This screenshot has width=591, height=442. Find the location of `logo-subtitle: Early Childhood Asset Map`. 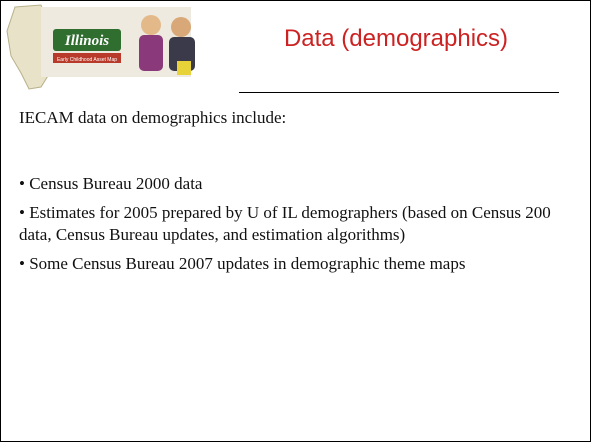

logo-subtitle: Early Childhood Asset Map is located at coordinates (87, 60).